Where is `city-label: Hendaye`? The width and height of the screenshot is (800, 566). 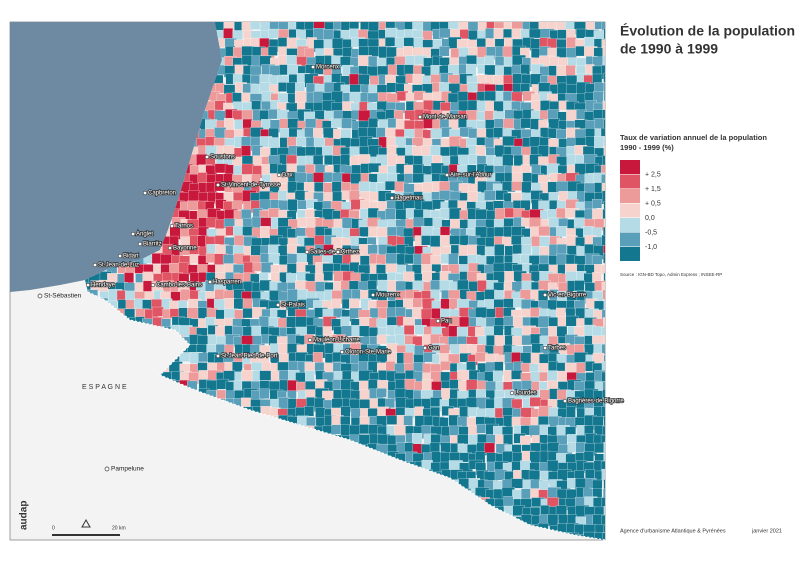
city-label: Hendaye is located at coordinates (103, 286).